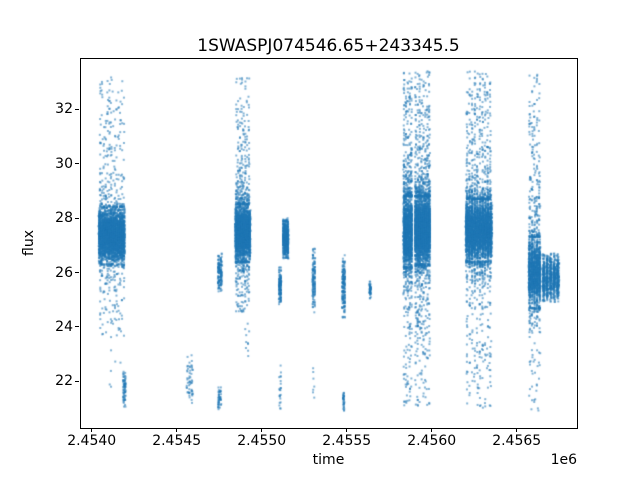  What do you see at coordinates (64, 109) in the screenshot?
I see `y-tick-label: 32` at bounding box center [64, 109].